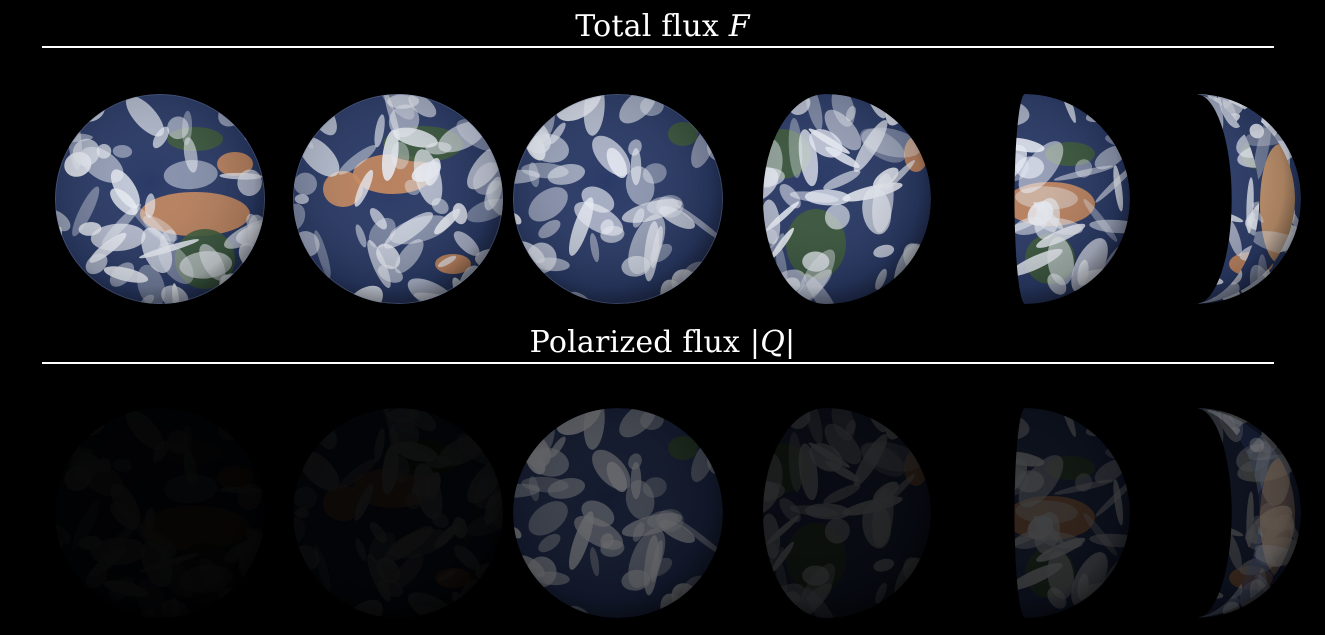 The width and height of the screenshot is (1325, 635). I want to click on total-flux-title: Total flux F, so click(662, 27).